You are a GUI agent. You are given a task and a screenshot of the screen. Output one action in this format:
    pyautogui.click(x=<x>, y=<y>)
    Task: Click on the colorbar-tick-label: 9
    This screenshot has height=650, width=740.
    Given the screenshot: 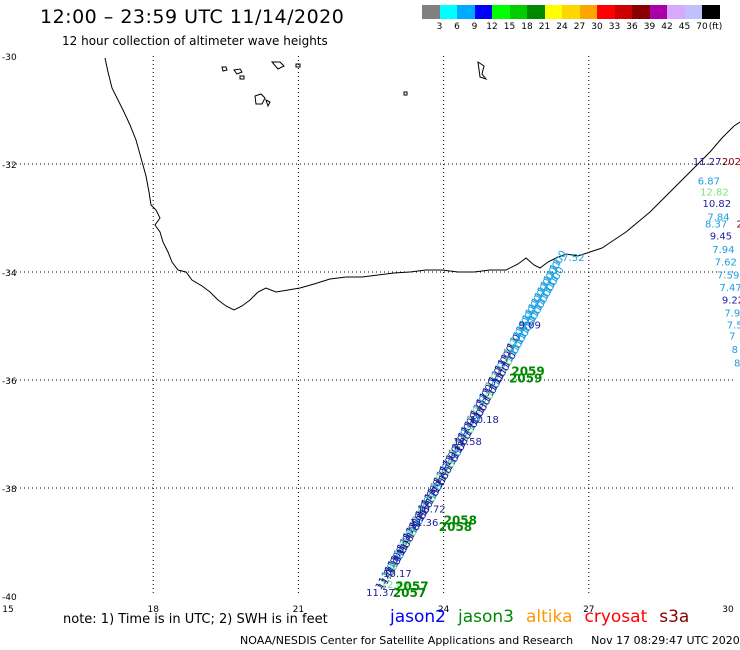 What is the action you would take?
    pyautogui.click(x=474, y=27)
    